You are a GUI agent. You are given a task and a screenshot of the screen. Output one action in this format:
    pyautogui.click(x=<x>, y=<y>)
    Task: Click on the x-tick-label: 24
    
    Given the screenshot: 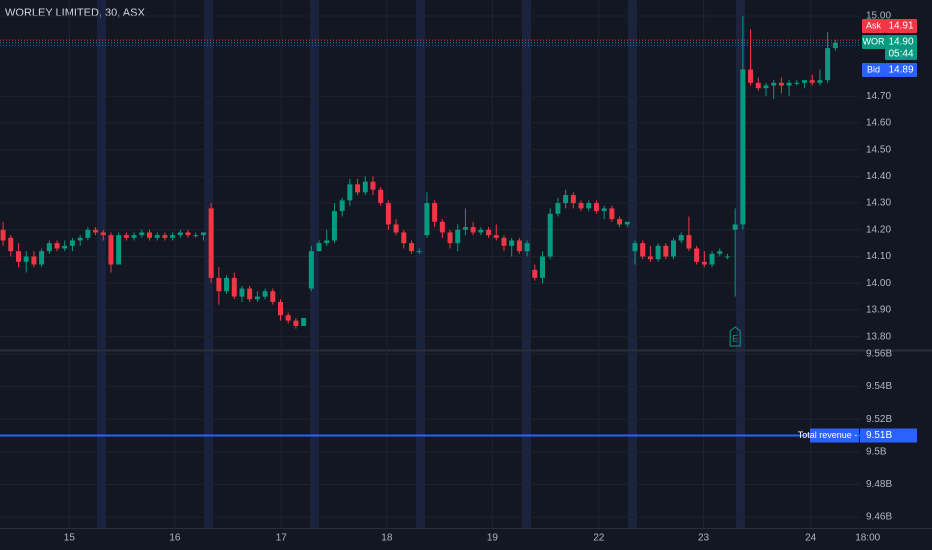 What is the action you would take?
    pyautogui.click(x=811, y=538)
    